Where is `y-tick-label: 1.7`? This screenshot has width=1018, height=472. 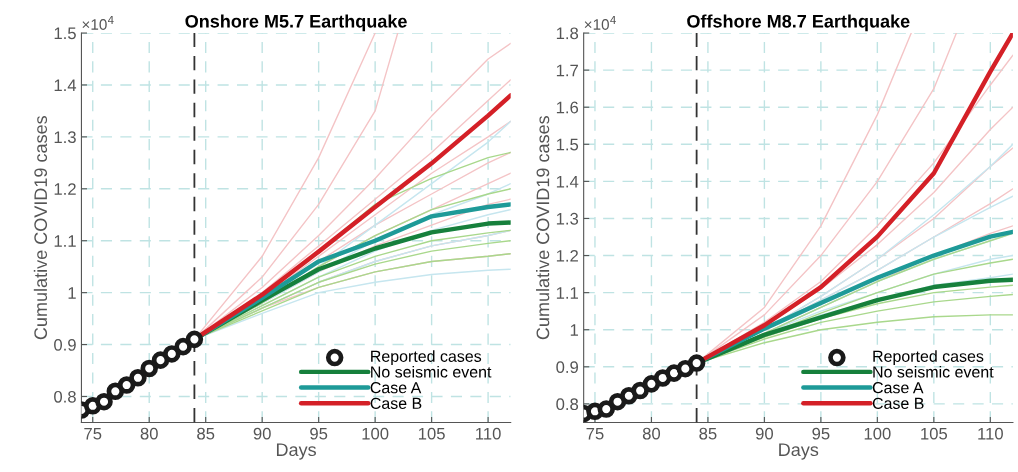 y-tick-label: 1.7 is located at coordinates (567, 70).